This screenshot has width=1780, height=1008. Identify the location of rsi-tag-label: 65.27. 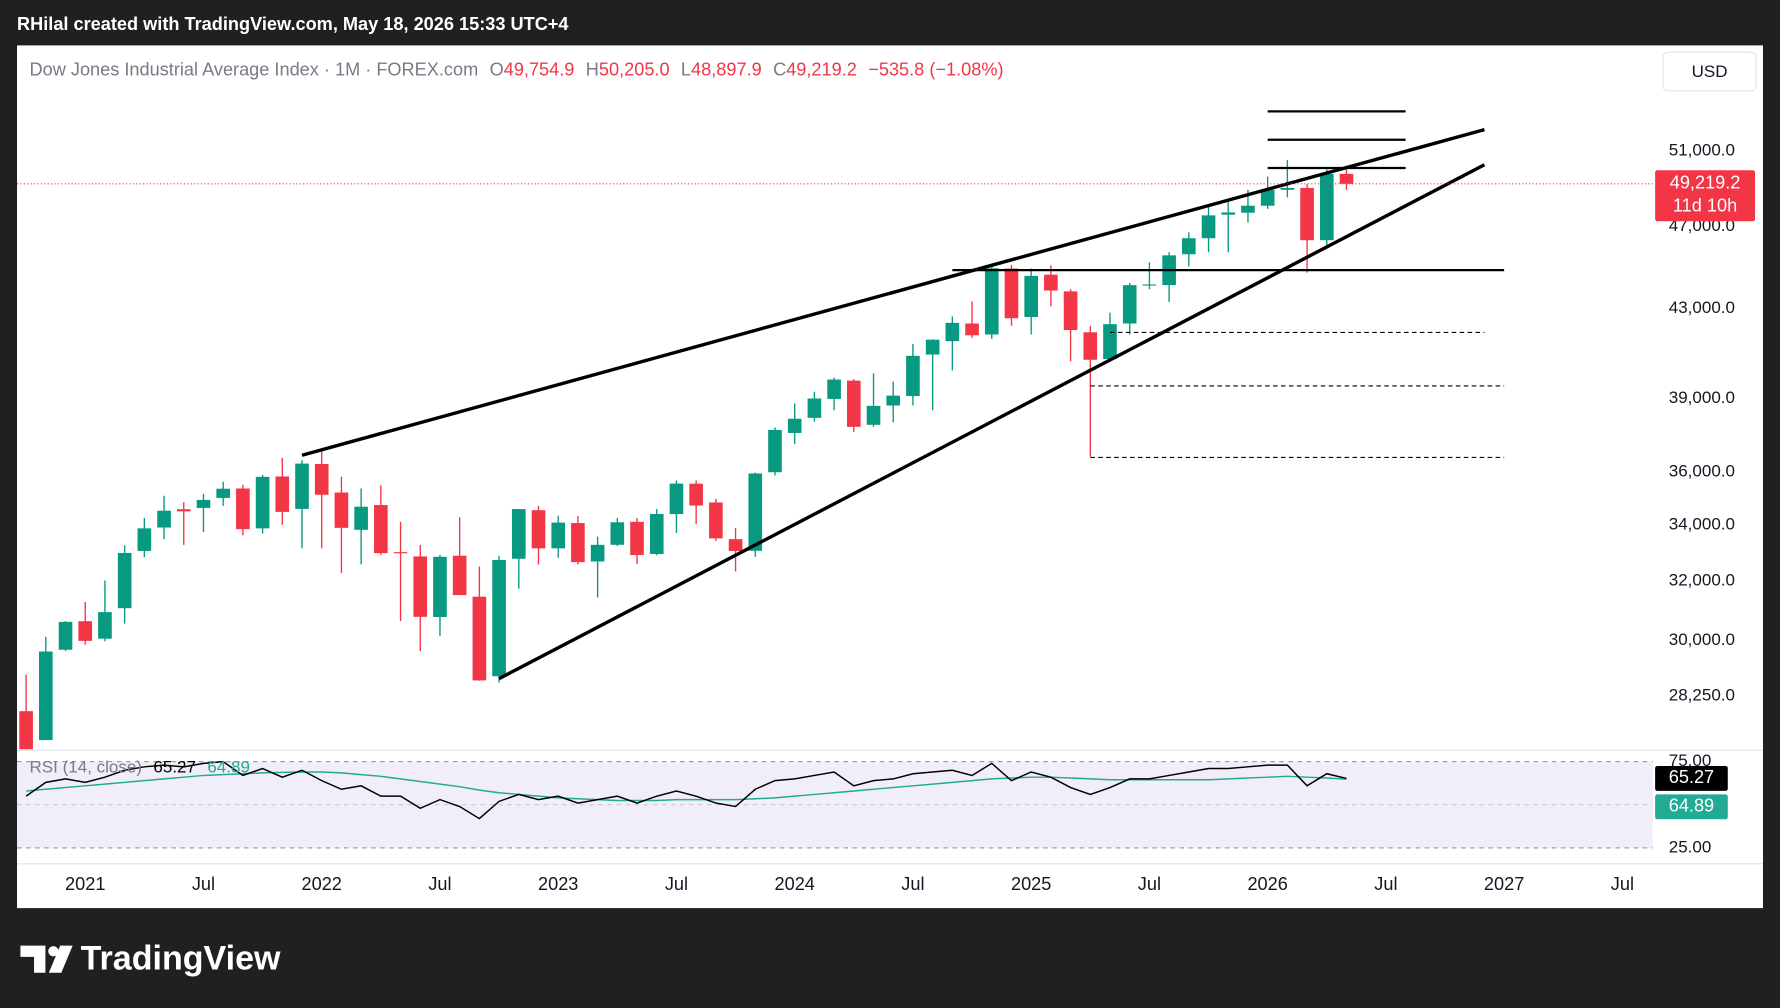
(1691, 777).